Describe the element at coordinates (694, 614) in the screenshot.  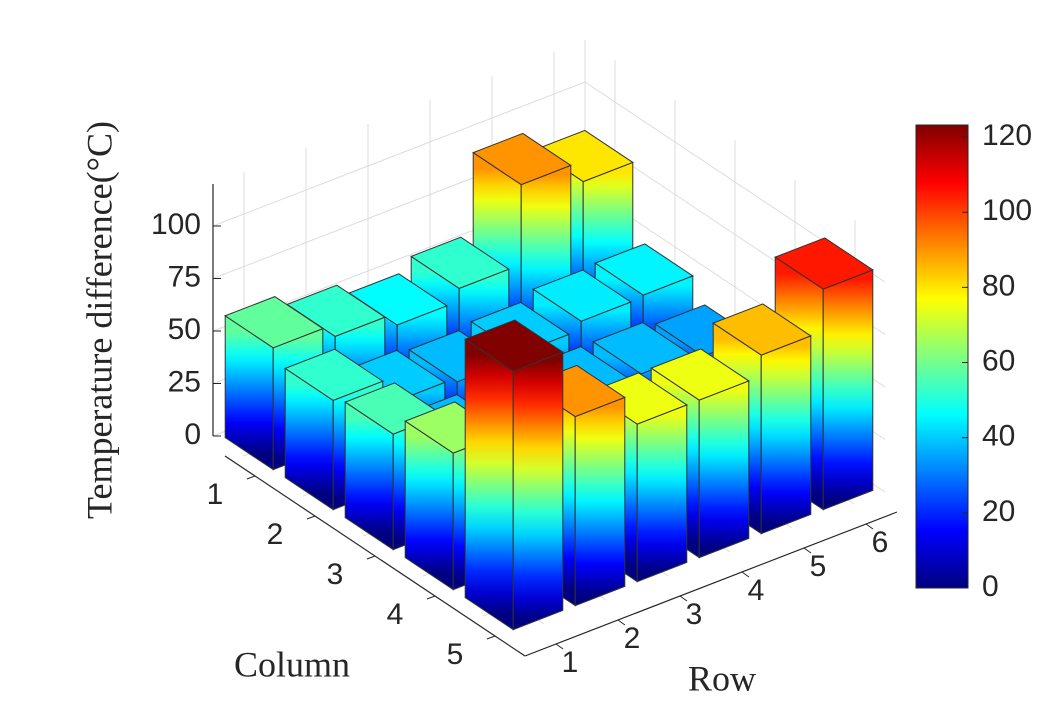
I see `y-tick-label: 3` at that location.